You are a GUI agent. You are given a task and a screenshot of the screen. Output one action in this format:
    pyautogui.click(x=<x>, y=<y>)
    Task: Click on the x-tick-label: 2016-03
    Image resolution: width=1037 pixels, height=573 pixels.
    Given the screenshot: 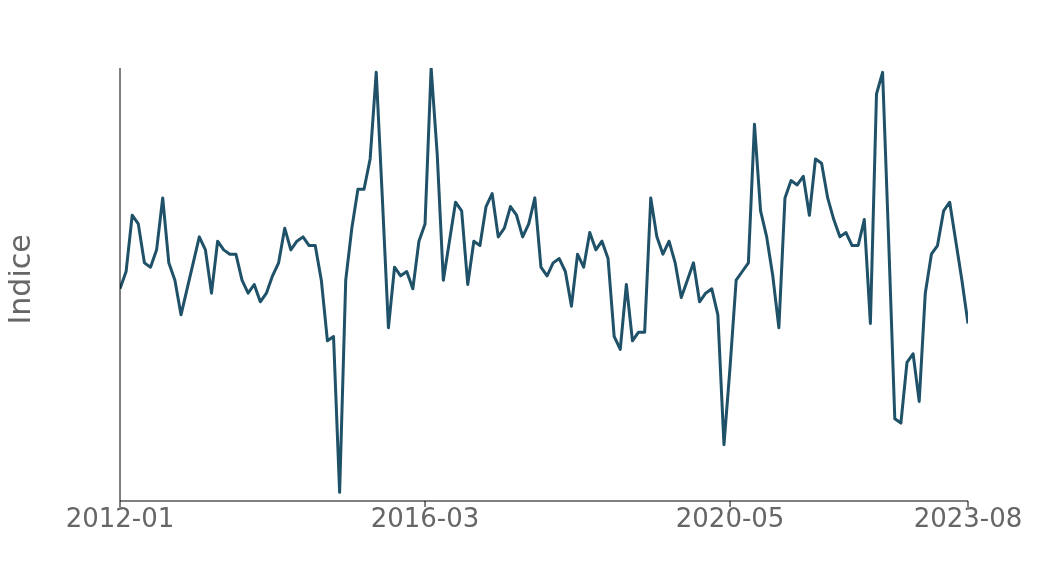 What is the action you would take?
    pyautogui.click(x=425, y=518)
    